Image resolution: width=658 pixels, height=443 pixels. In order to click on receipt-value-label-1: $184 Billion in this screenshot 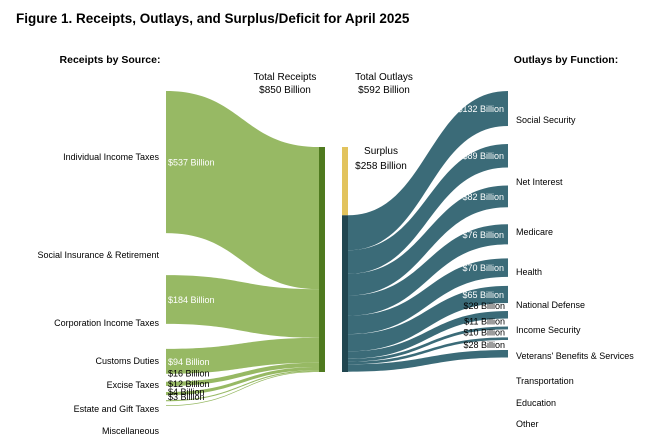, I will do `click(191, 300)`.